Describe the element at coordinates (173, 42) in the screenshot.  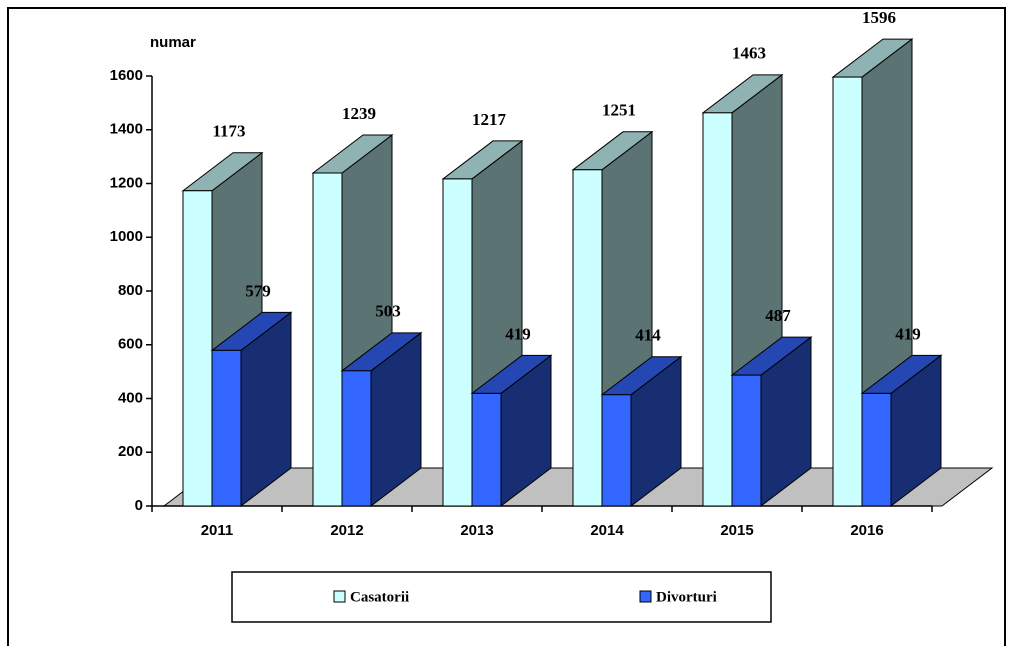
I see `y-axis-label: numar` at that location.